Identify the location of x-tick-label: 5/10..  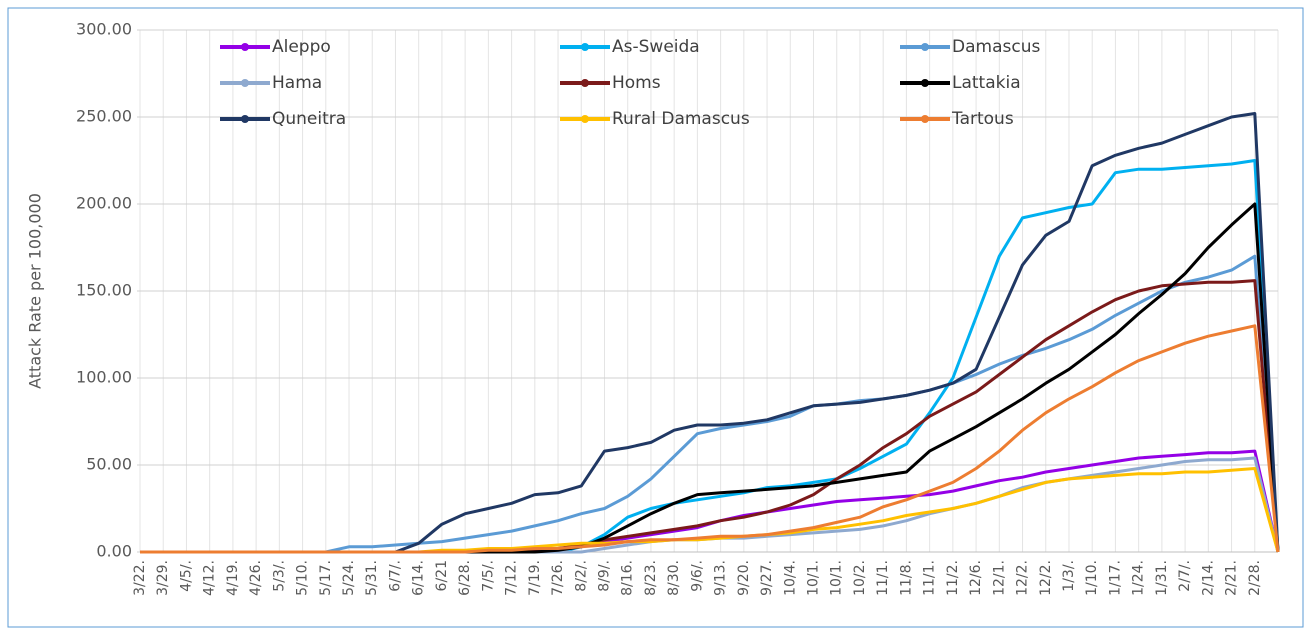
(303, 578).